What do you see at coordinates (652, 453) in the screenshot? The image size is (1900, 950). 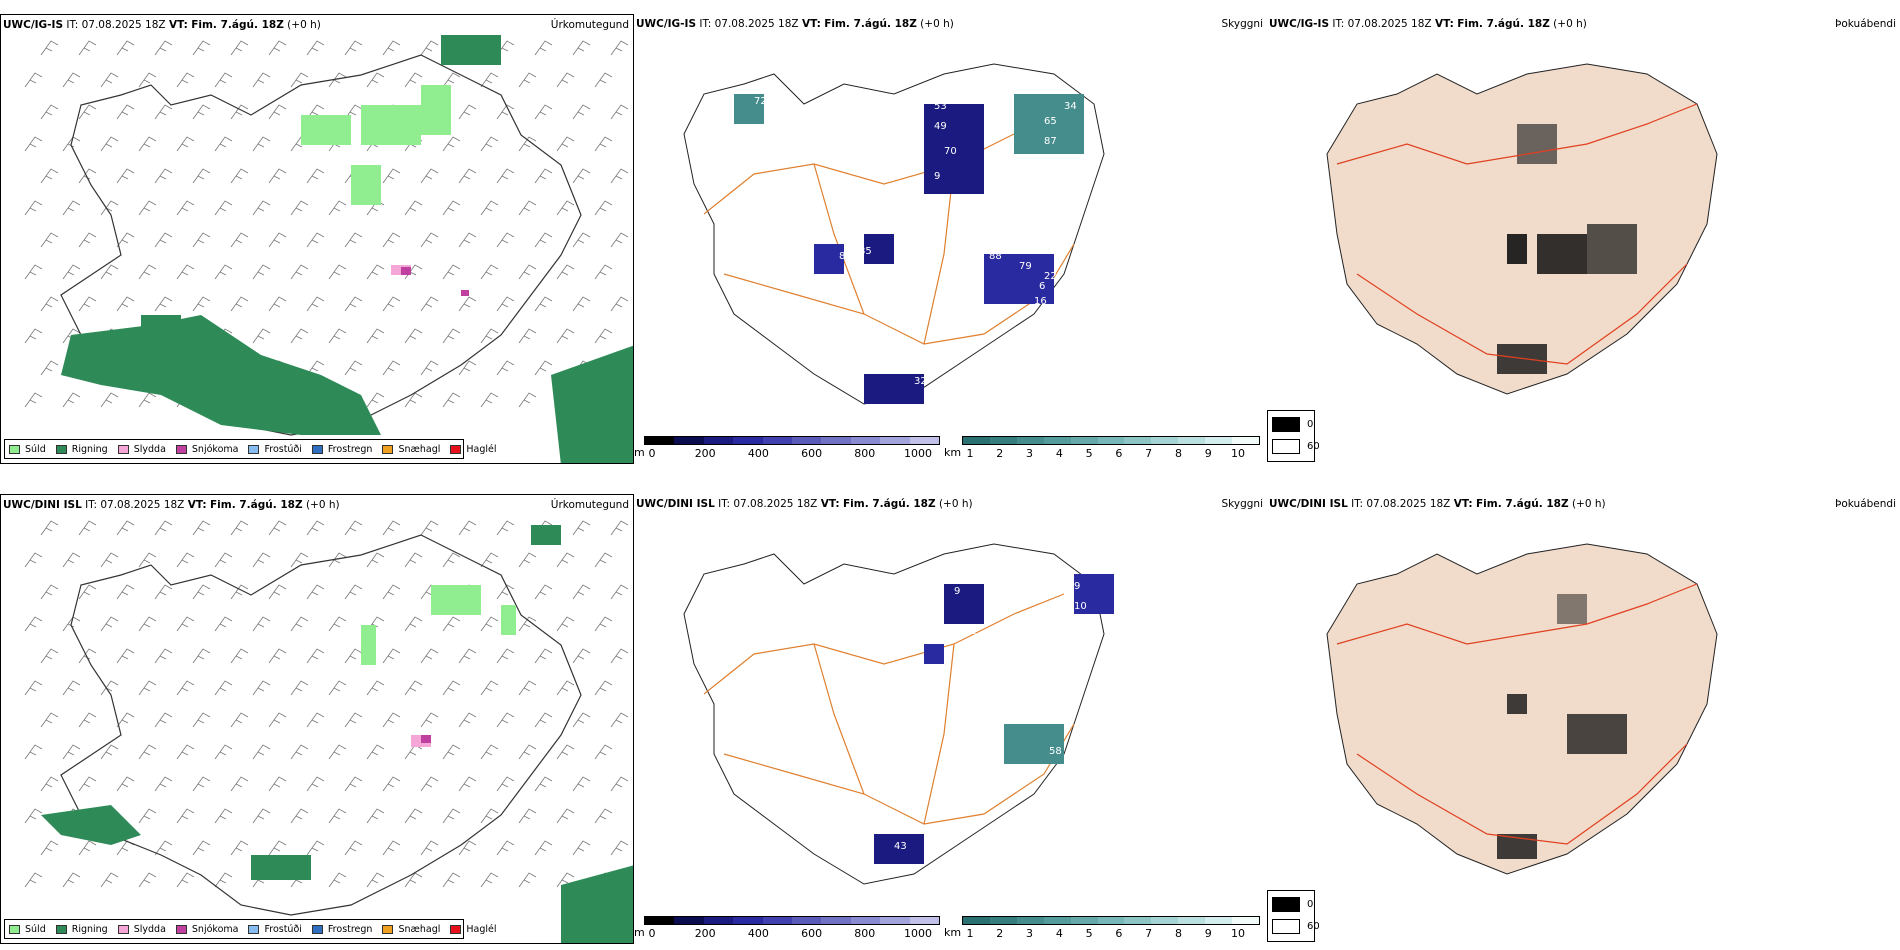 I see `colorbar-tick-label: 0` at bounding box center [652, 453].